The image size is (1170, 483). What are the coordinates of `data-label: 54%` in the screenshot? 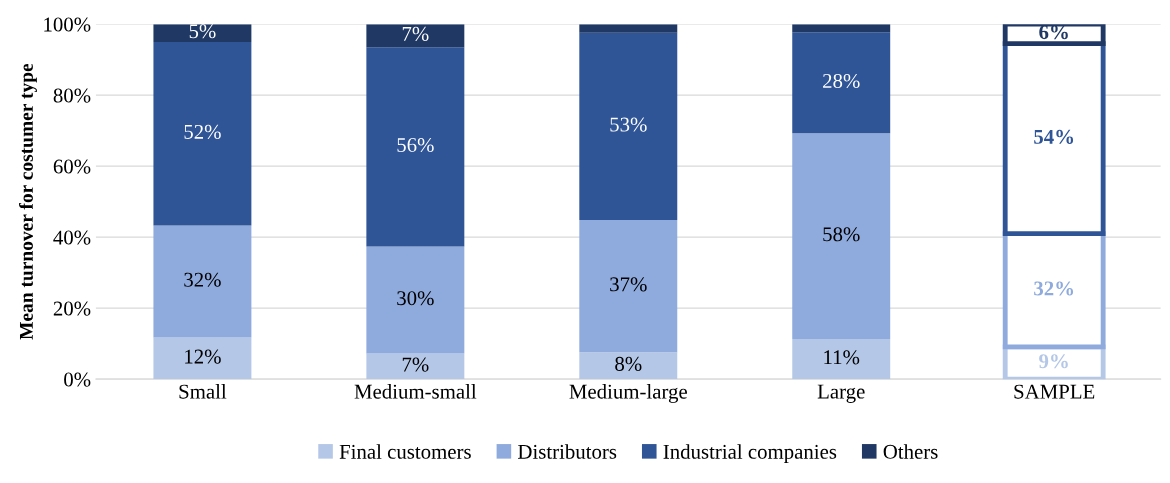 It's located at (1054, 136).